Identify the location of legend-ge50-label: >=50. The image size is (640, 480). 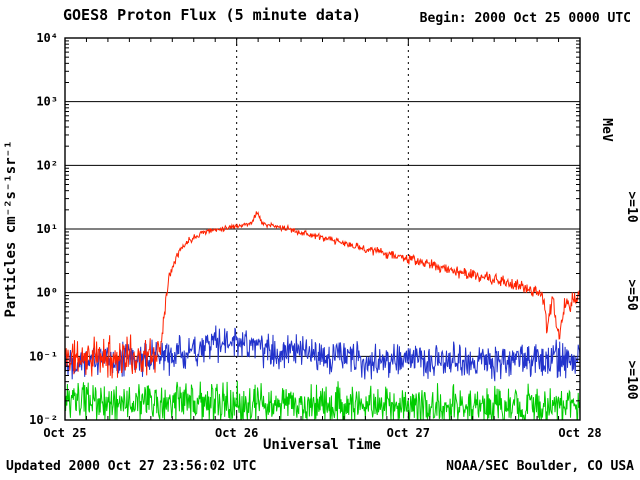
(631, 294).